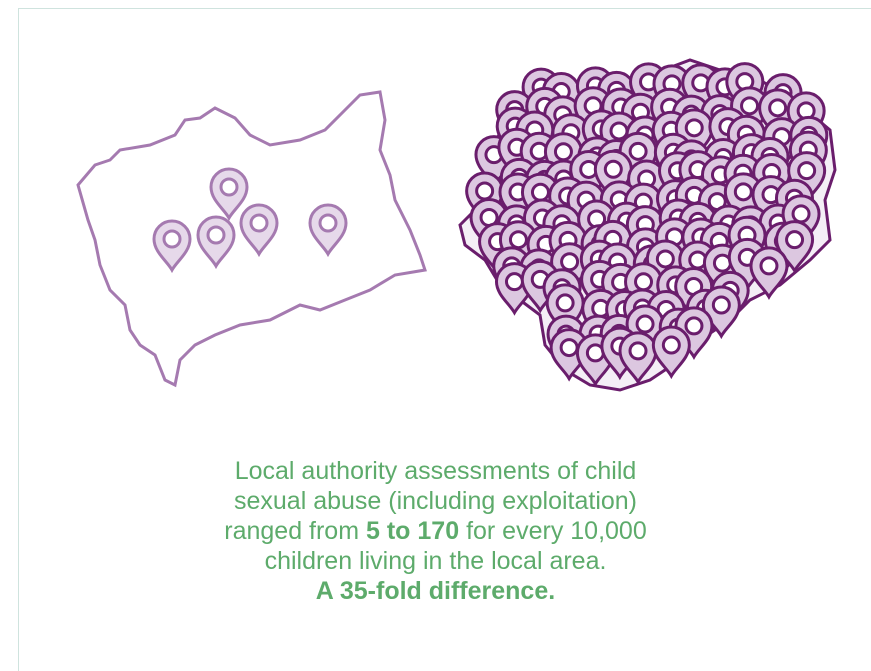 This screenshot has width=871, height=671. Describe the element at coordinates (435, 471) in the screenshot. I see `caption-line: Local authority assessments of child` at that location.